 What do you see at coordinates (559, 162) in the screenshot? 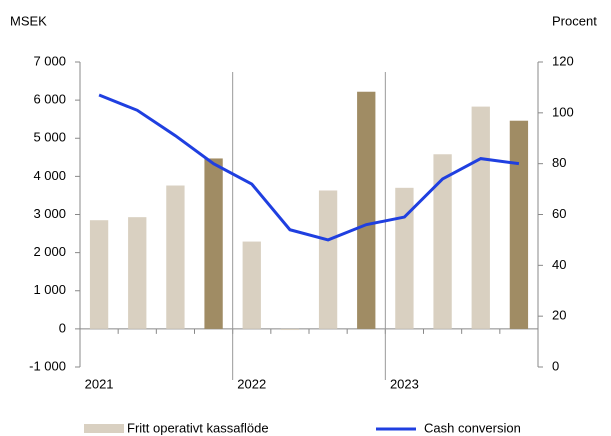
I see `y2-tick-label: 80` at bounding box center [559, 162].